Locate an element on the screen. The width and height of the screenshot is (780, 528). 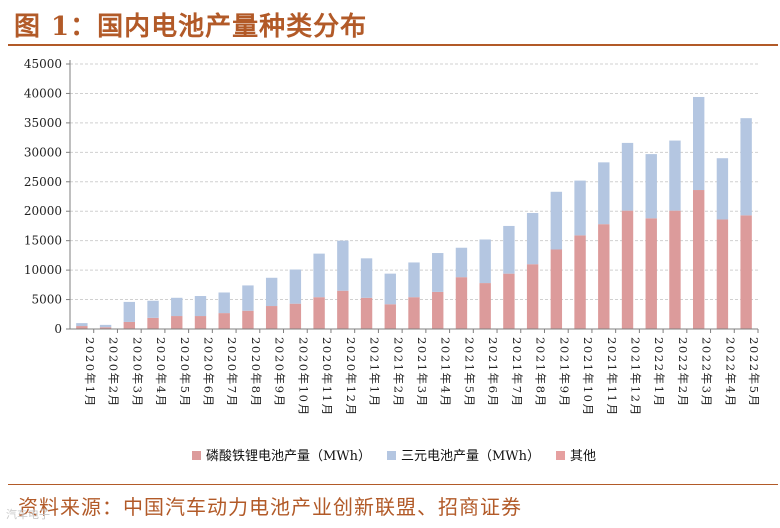
legend-label: 三元电池产量（MWh） is located at coordinates (470, 456).